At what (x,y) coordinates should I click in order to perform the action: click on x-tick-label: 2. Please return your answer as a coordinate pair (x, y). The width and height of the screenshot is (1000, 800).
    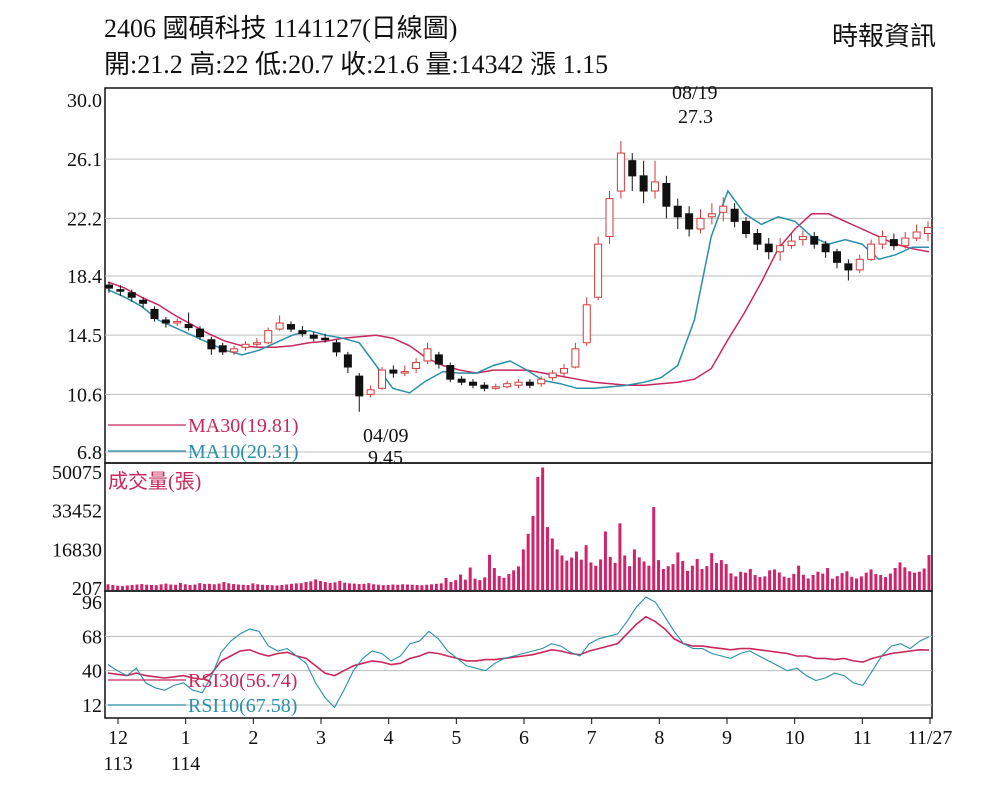
    Looking at the image, I should click on (253, 738).